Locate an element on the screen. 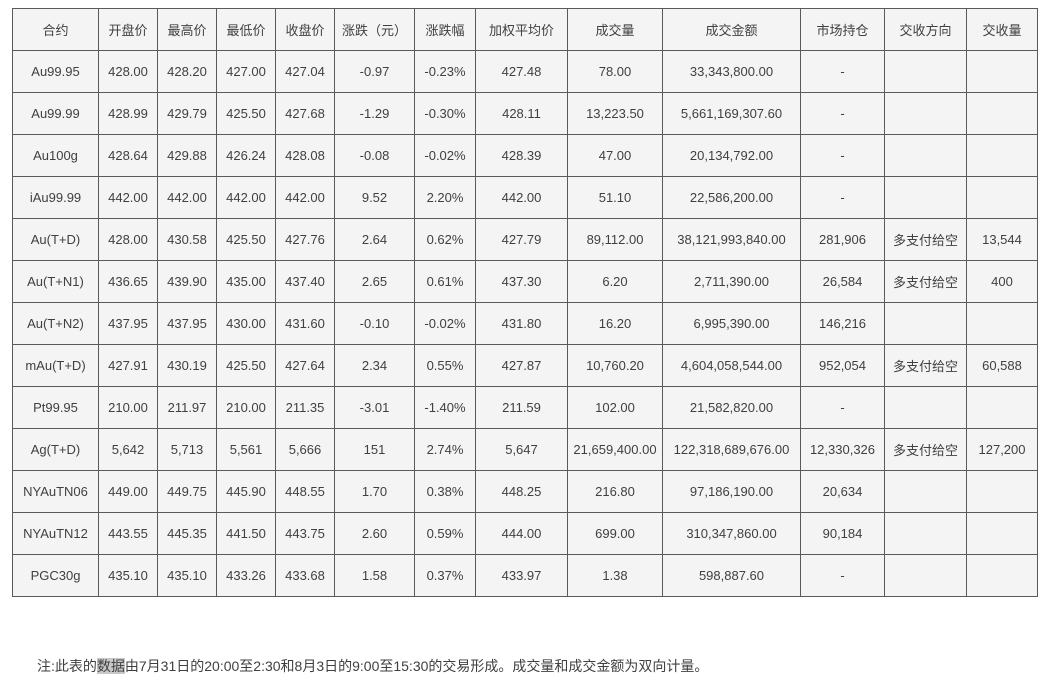 Image resolution: width=1047 pixels, height=685 pixels. value-cell: 430.58 is located at coordinates (187, 239).